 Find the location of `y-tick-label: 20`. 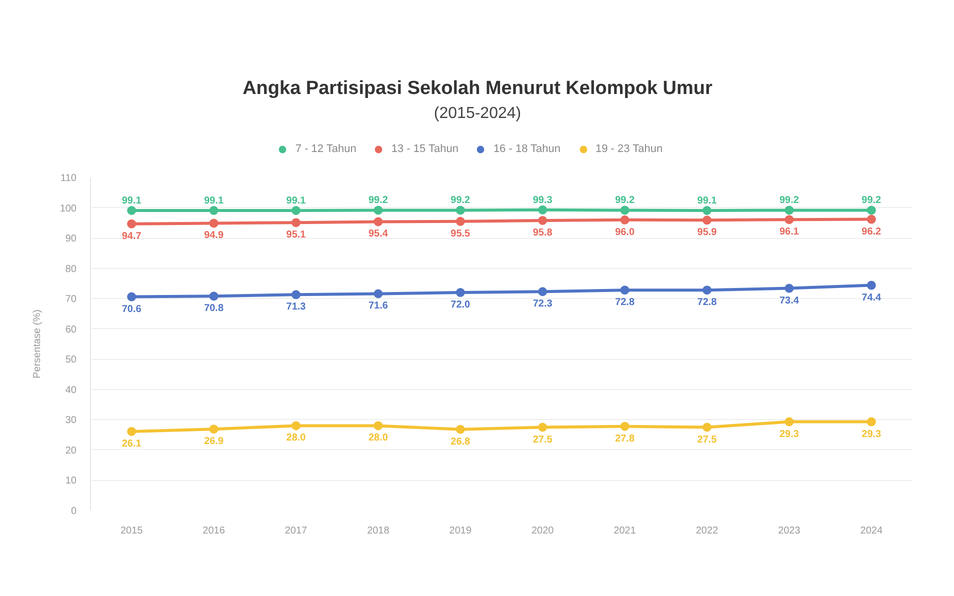

y-tick-label: 20 is located at coordinates (71, 450).